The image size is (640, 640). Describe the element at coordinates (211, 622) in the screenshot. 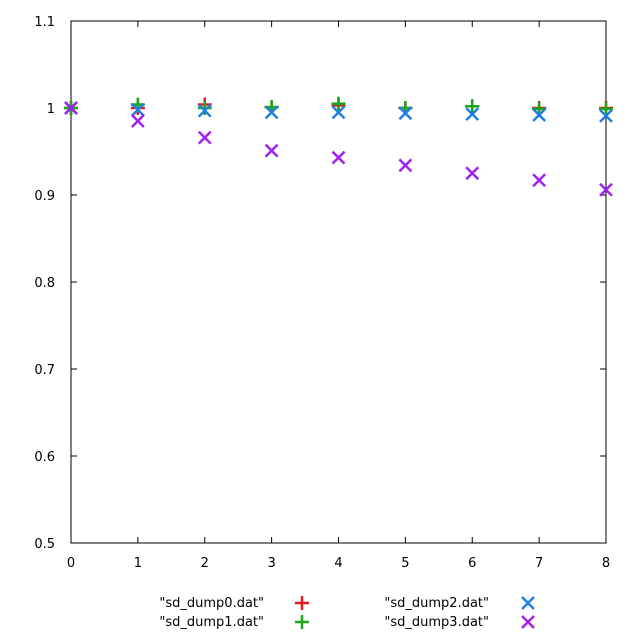

I see `legend-label: "sd_dump1.dat"` at that location.